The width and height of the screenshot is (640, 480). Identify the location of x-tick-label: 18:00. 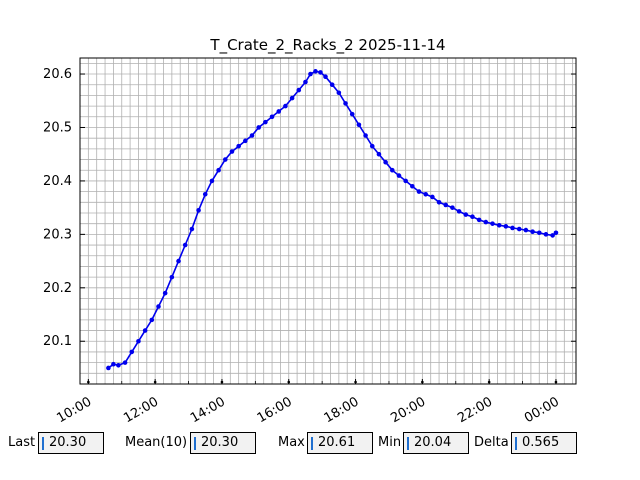
(342, 409).